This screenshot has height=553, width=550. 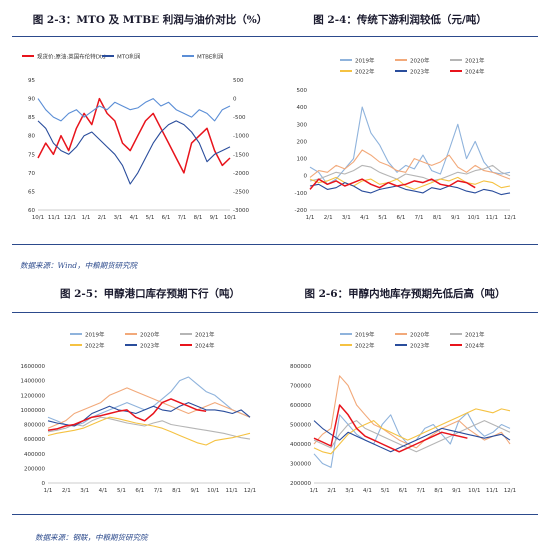 What do you see at coordinates (475, 72) in the screenshot?
I see `legend-label: 2024年` at bounding box center [475, 72].